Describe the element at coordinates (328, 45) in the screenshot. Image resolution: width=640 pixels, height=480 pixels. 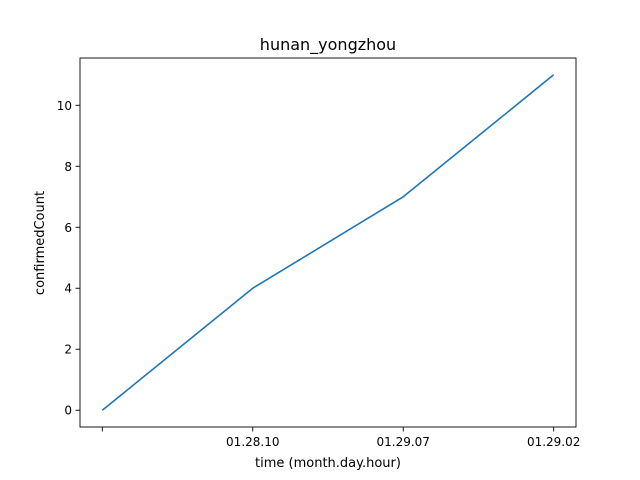
I see `chart-title: hunan_yongzhou` at that location.